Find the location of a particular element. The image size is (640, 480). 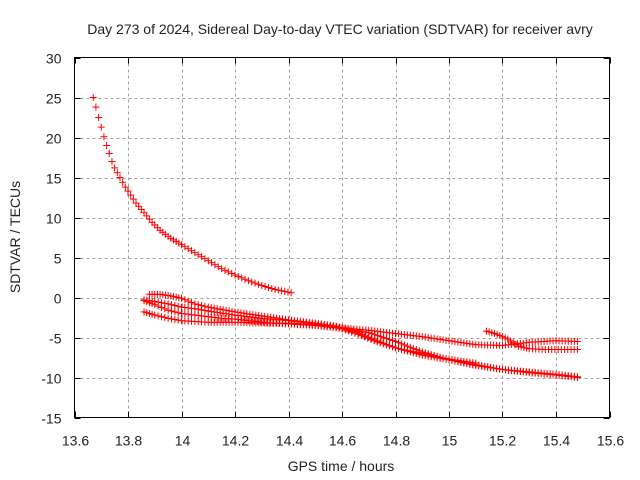

x-axis-title: GPS time / hours is located at coordinates (341, 466).